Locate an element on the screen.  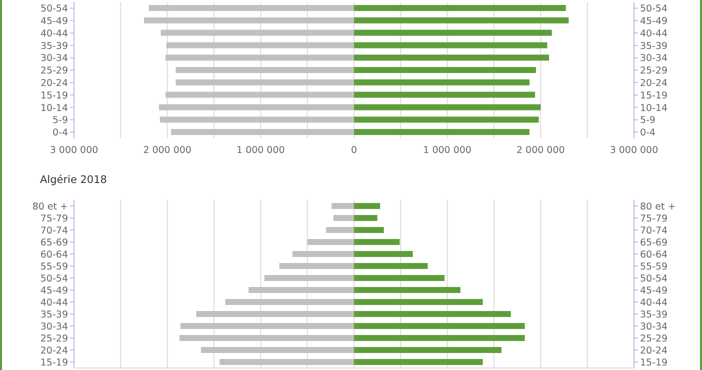
y-tick-label: 60-64 is located at coordinates (54, 255).